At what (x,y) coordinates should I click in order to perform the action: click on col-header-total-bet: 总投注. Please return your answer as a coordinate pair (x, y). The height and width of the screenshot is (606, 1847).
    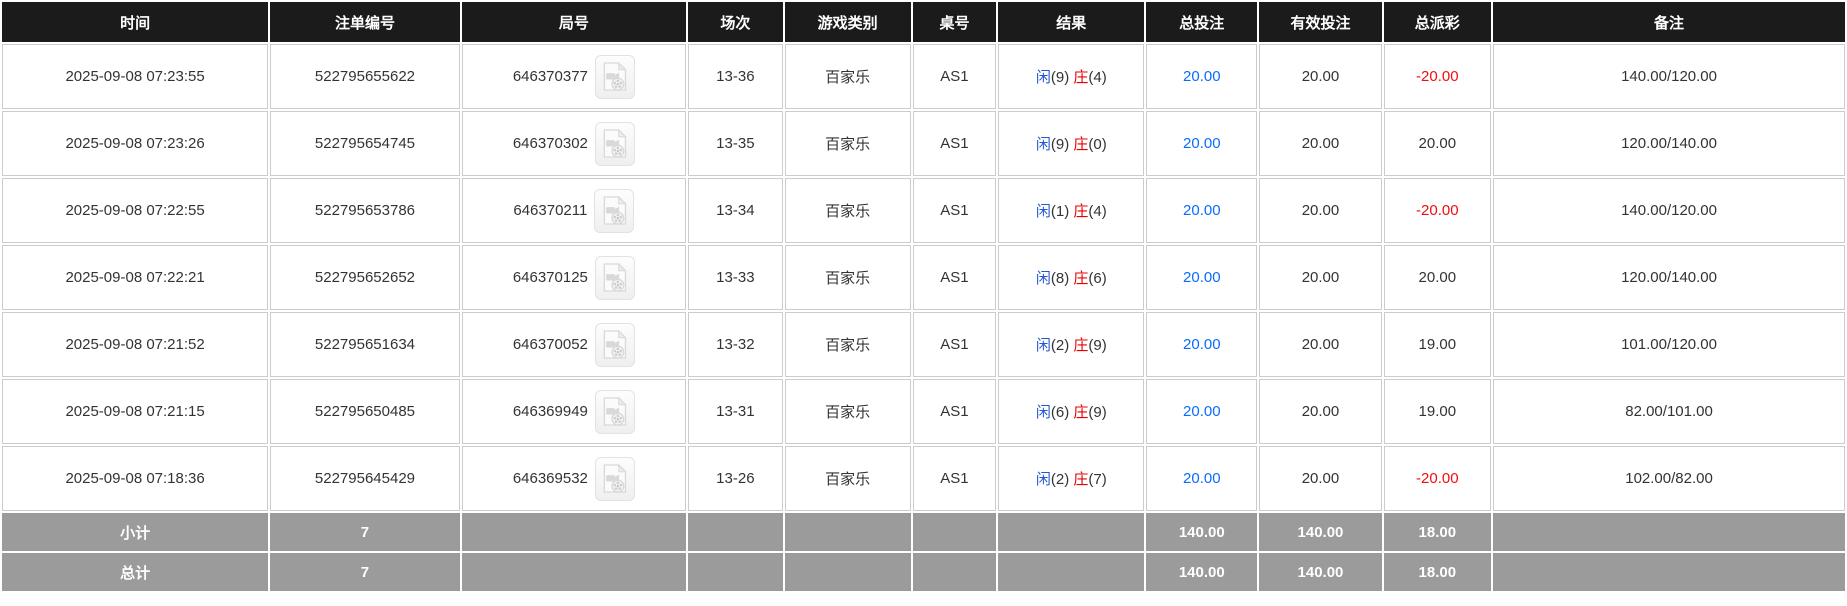
    Looking at the image, I should click on (1202, 22).